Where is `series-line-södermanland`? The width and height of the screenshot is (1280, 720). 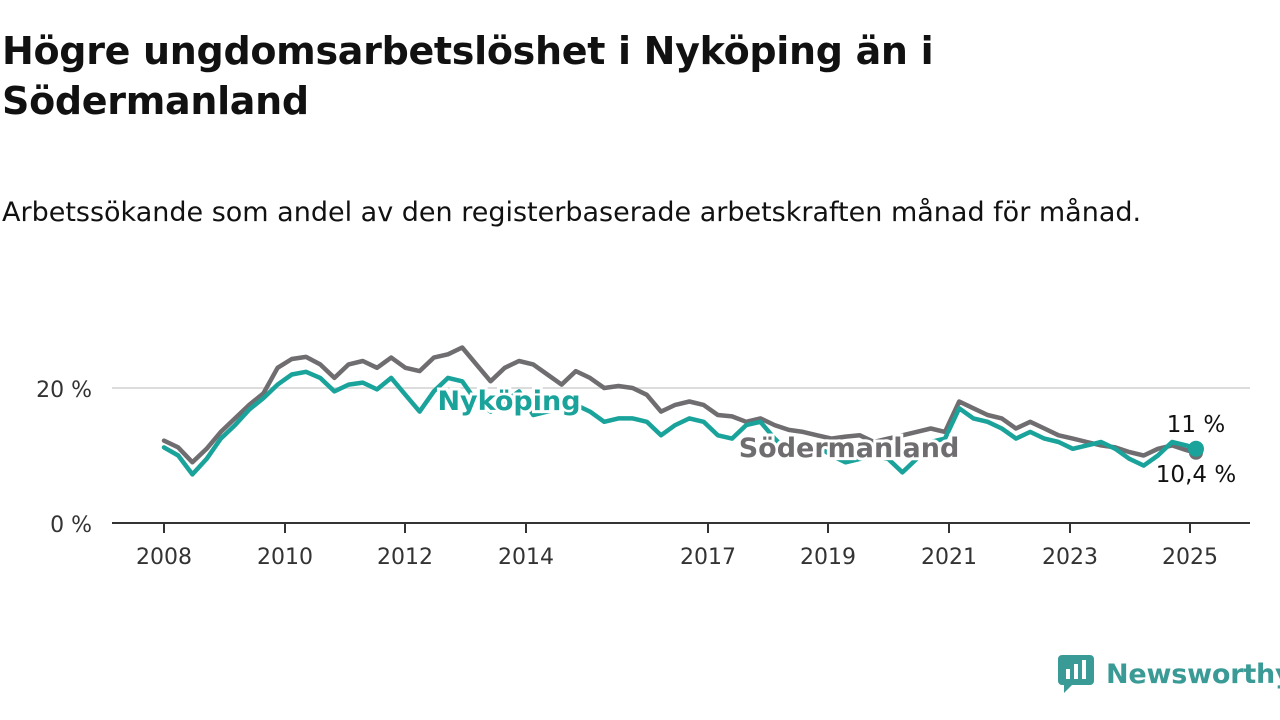 series-line-södermanland is located at coordinates (680, 405).